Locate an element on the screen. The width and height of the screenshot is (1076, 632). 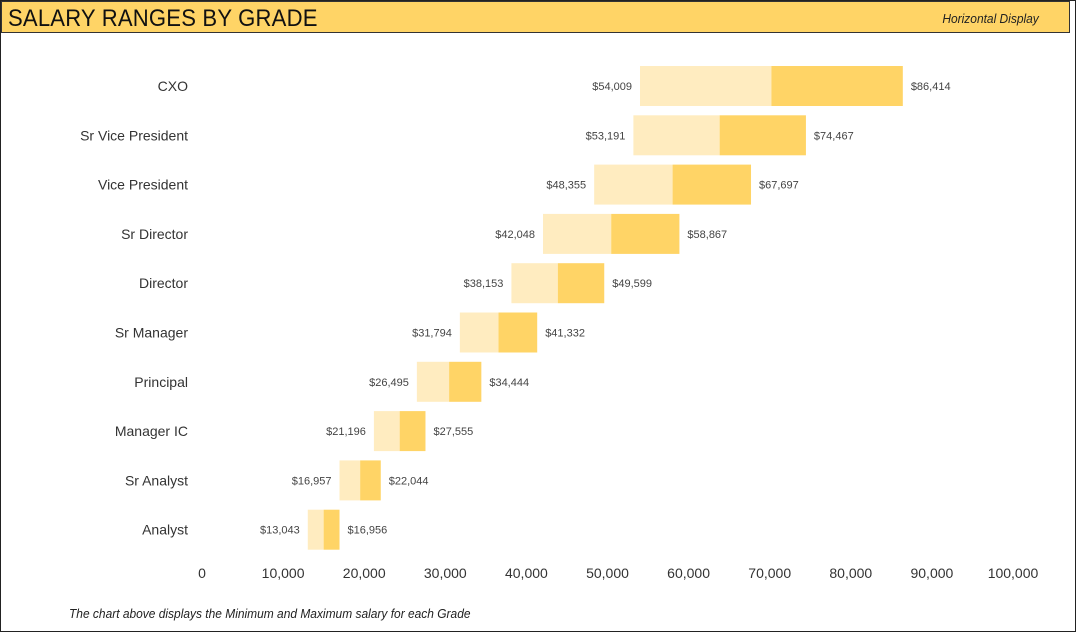
max-value-label: $34,444 is located at coordinates (509, 383).